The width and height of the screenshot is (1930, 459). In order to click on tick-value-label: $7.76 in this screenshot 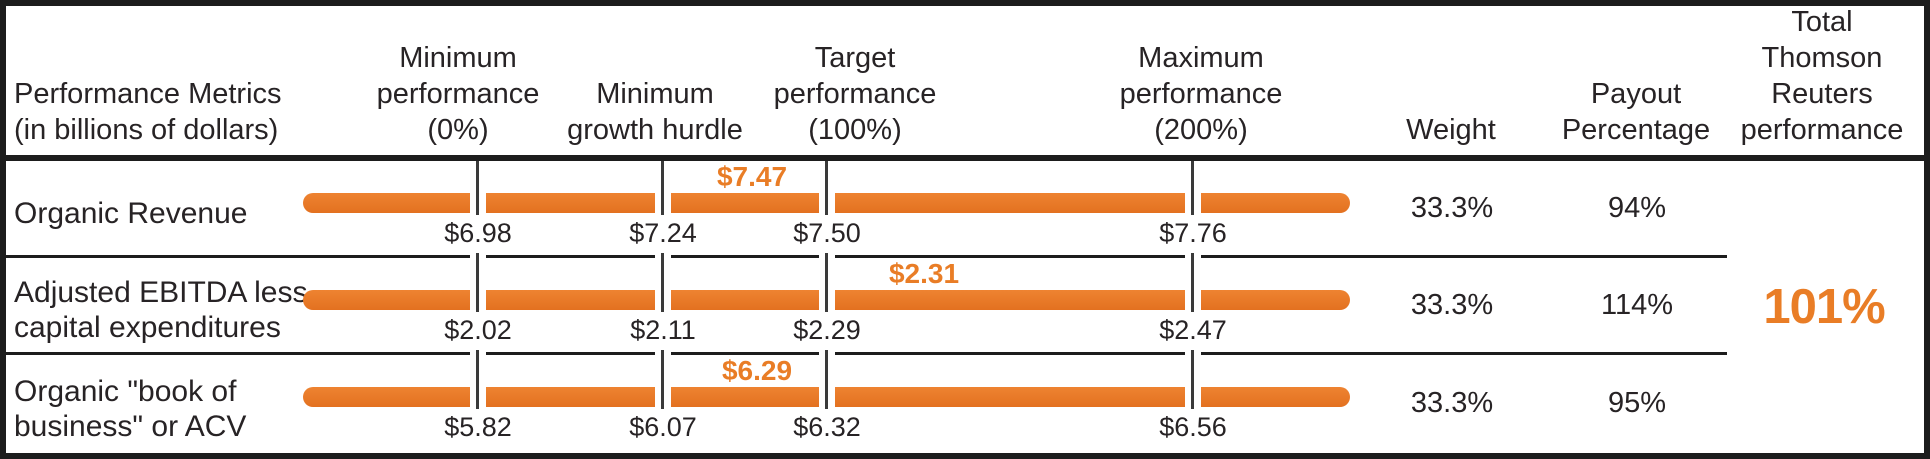, I will do `click(1193, 233)`.